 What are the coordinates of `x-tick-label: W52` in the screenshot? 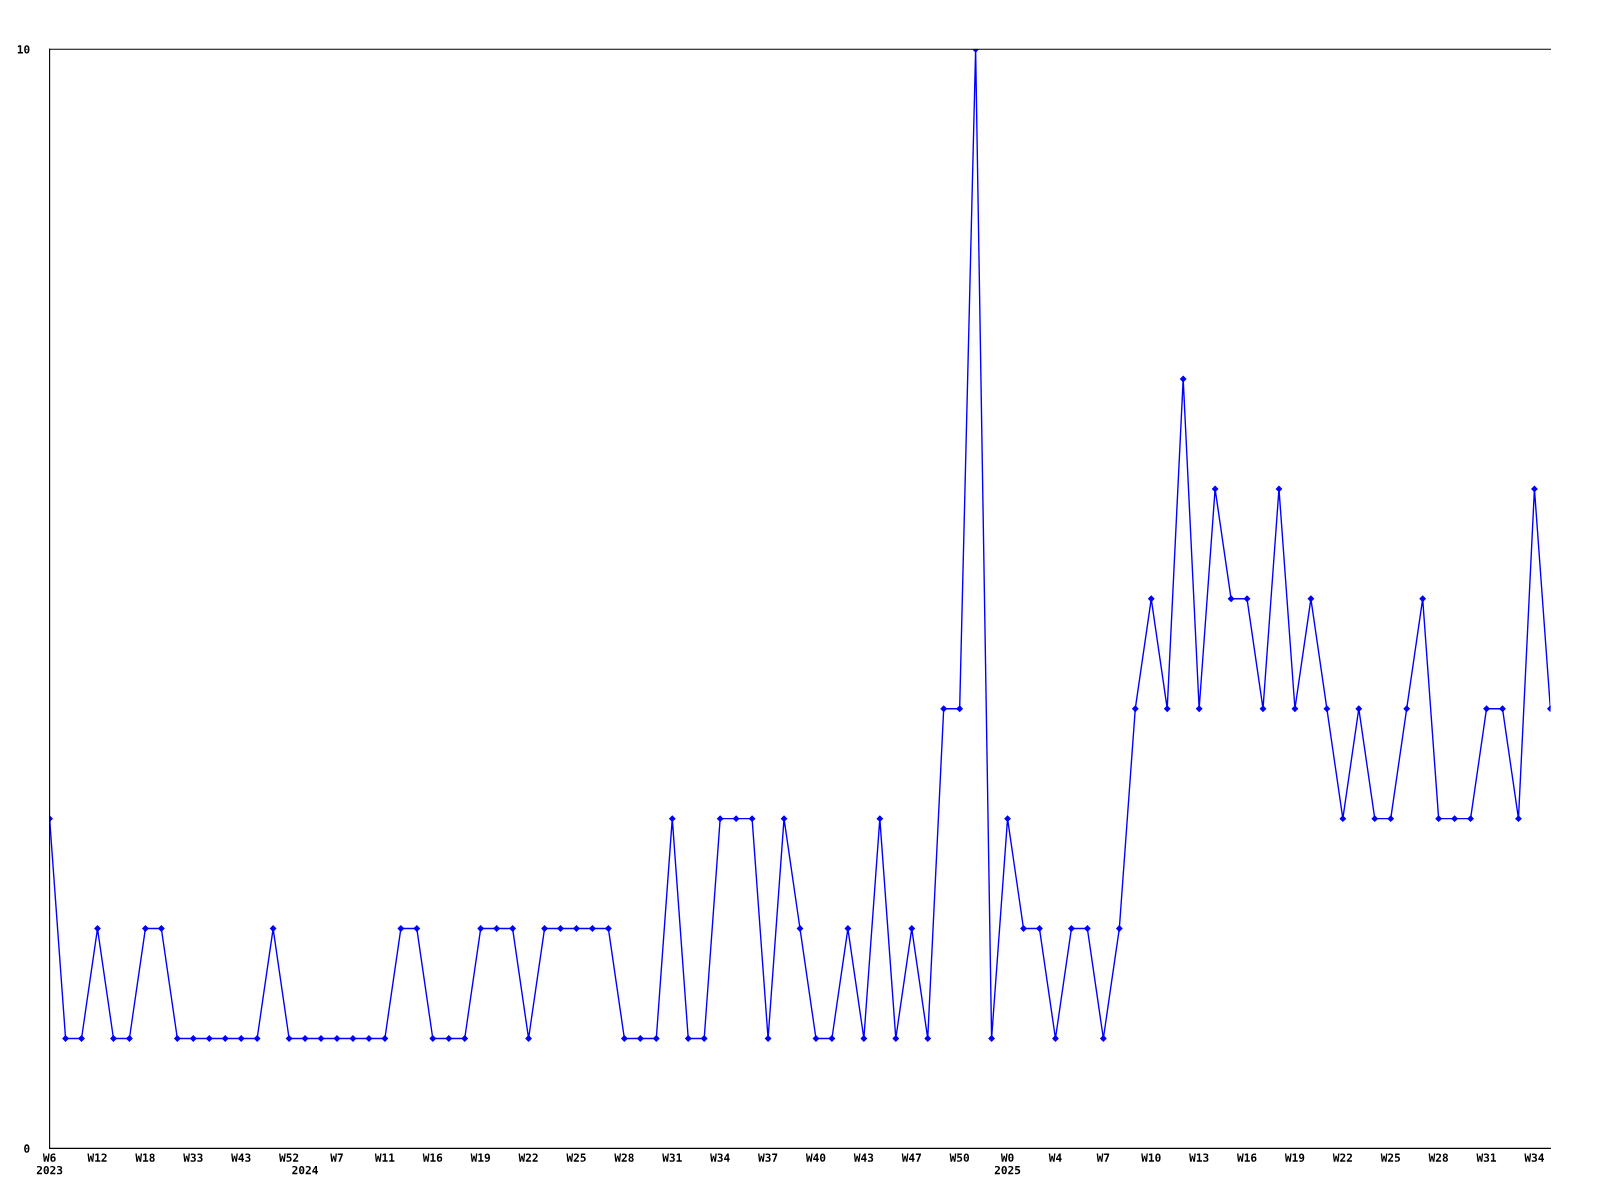 It's located at (289, 1157).